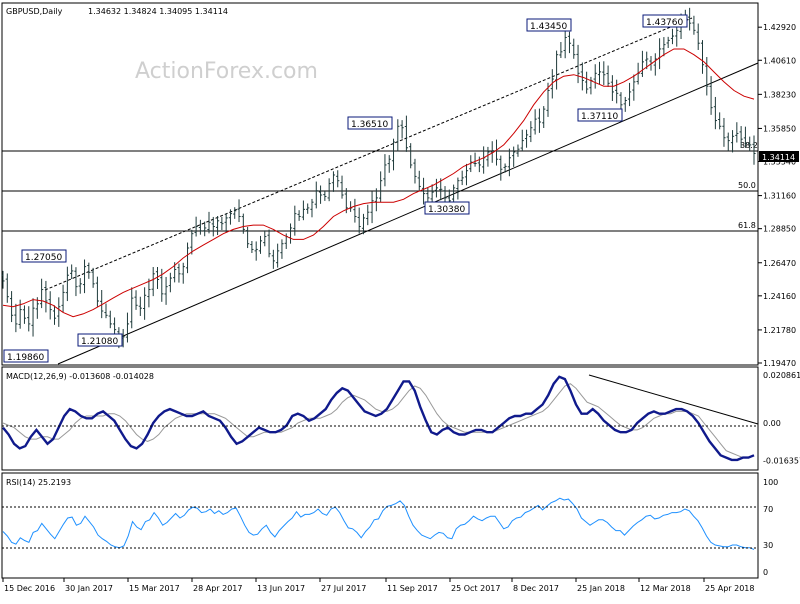  Describe the element at coordinates (779, 229) in the screenshot. I see `y-tick-label: 1.28850` at that location.